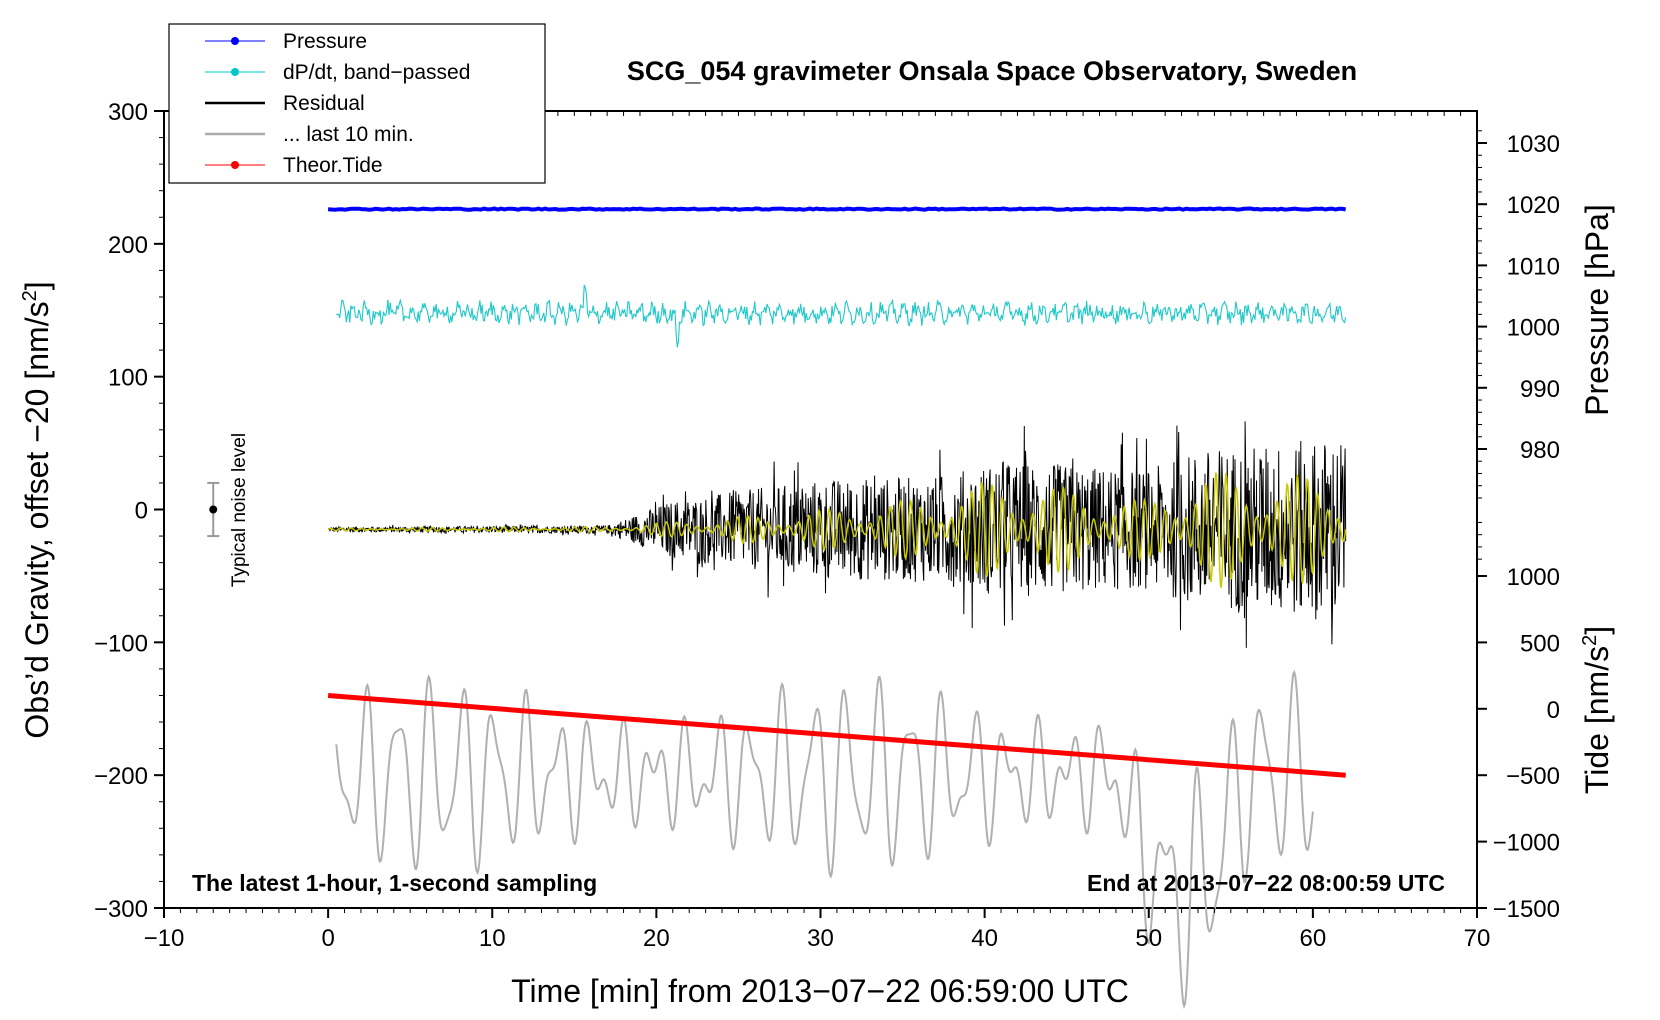 This screenshot has height=1020, width=1660. I want to click on x-tick-label: 10, so click(492, 938).